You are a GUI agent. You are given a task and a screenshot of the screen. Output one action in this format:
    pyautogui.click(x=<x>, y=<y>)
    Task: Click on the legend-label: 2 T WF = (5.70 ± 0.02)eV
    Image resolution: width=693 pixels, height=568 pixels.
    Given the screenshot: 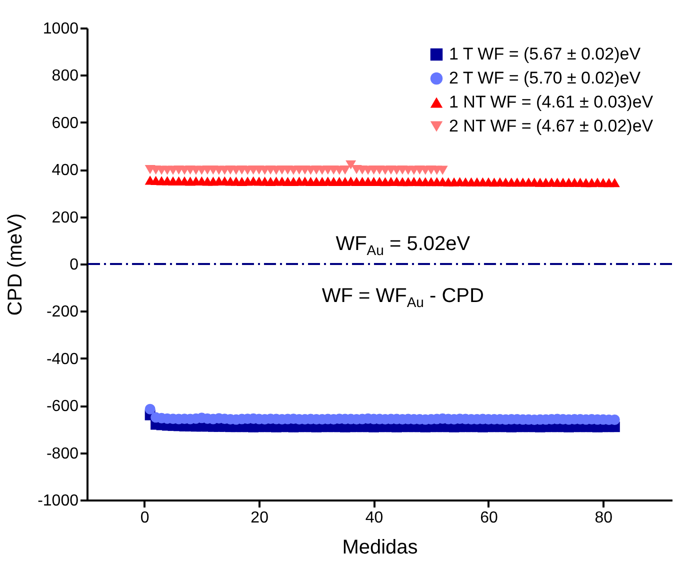 What is the action you would take?
    pyautogui.click(x=545, y=78)
    